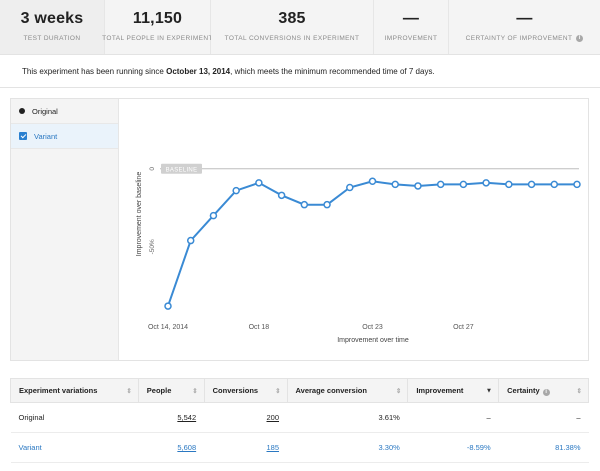 The image size is (600, 471). Describe the element at coordinates (411, 38) in the screenshot. I see `stat-label: IMPROVEMENT` at that location.